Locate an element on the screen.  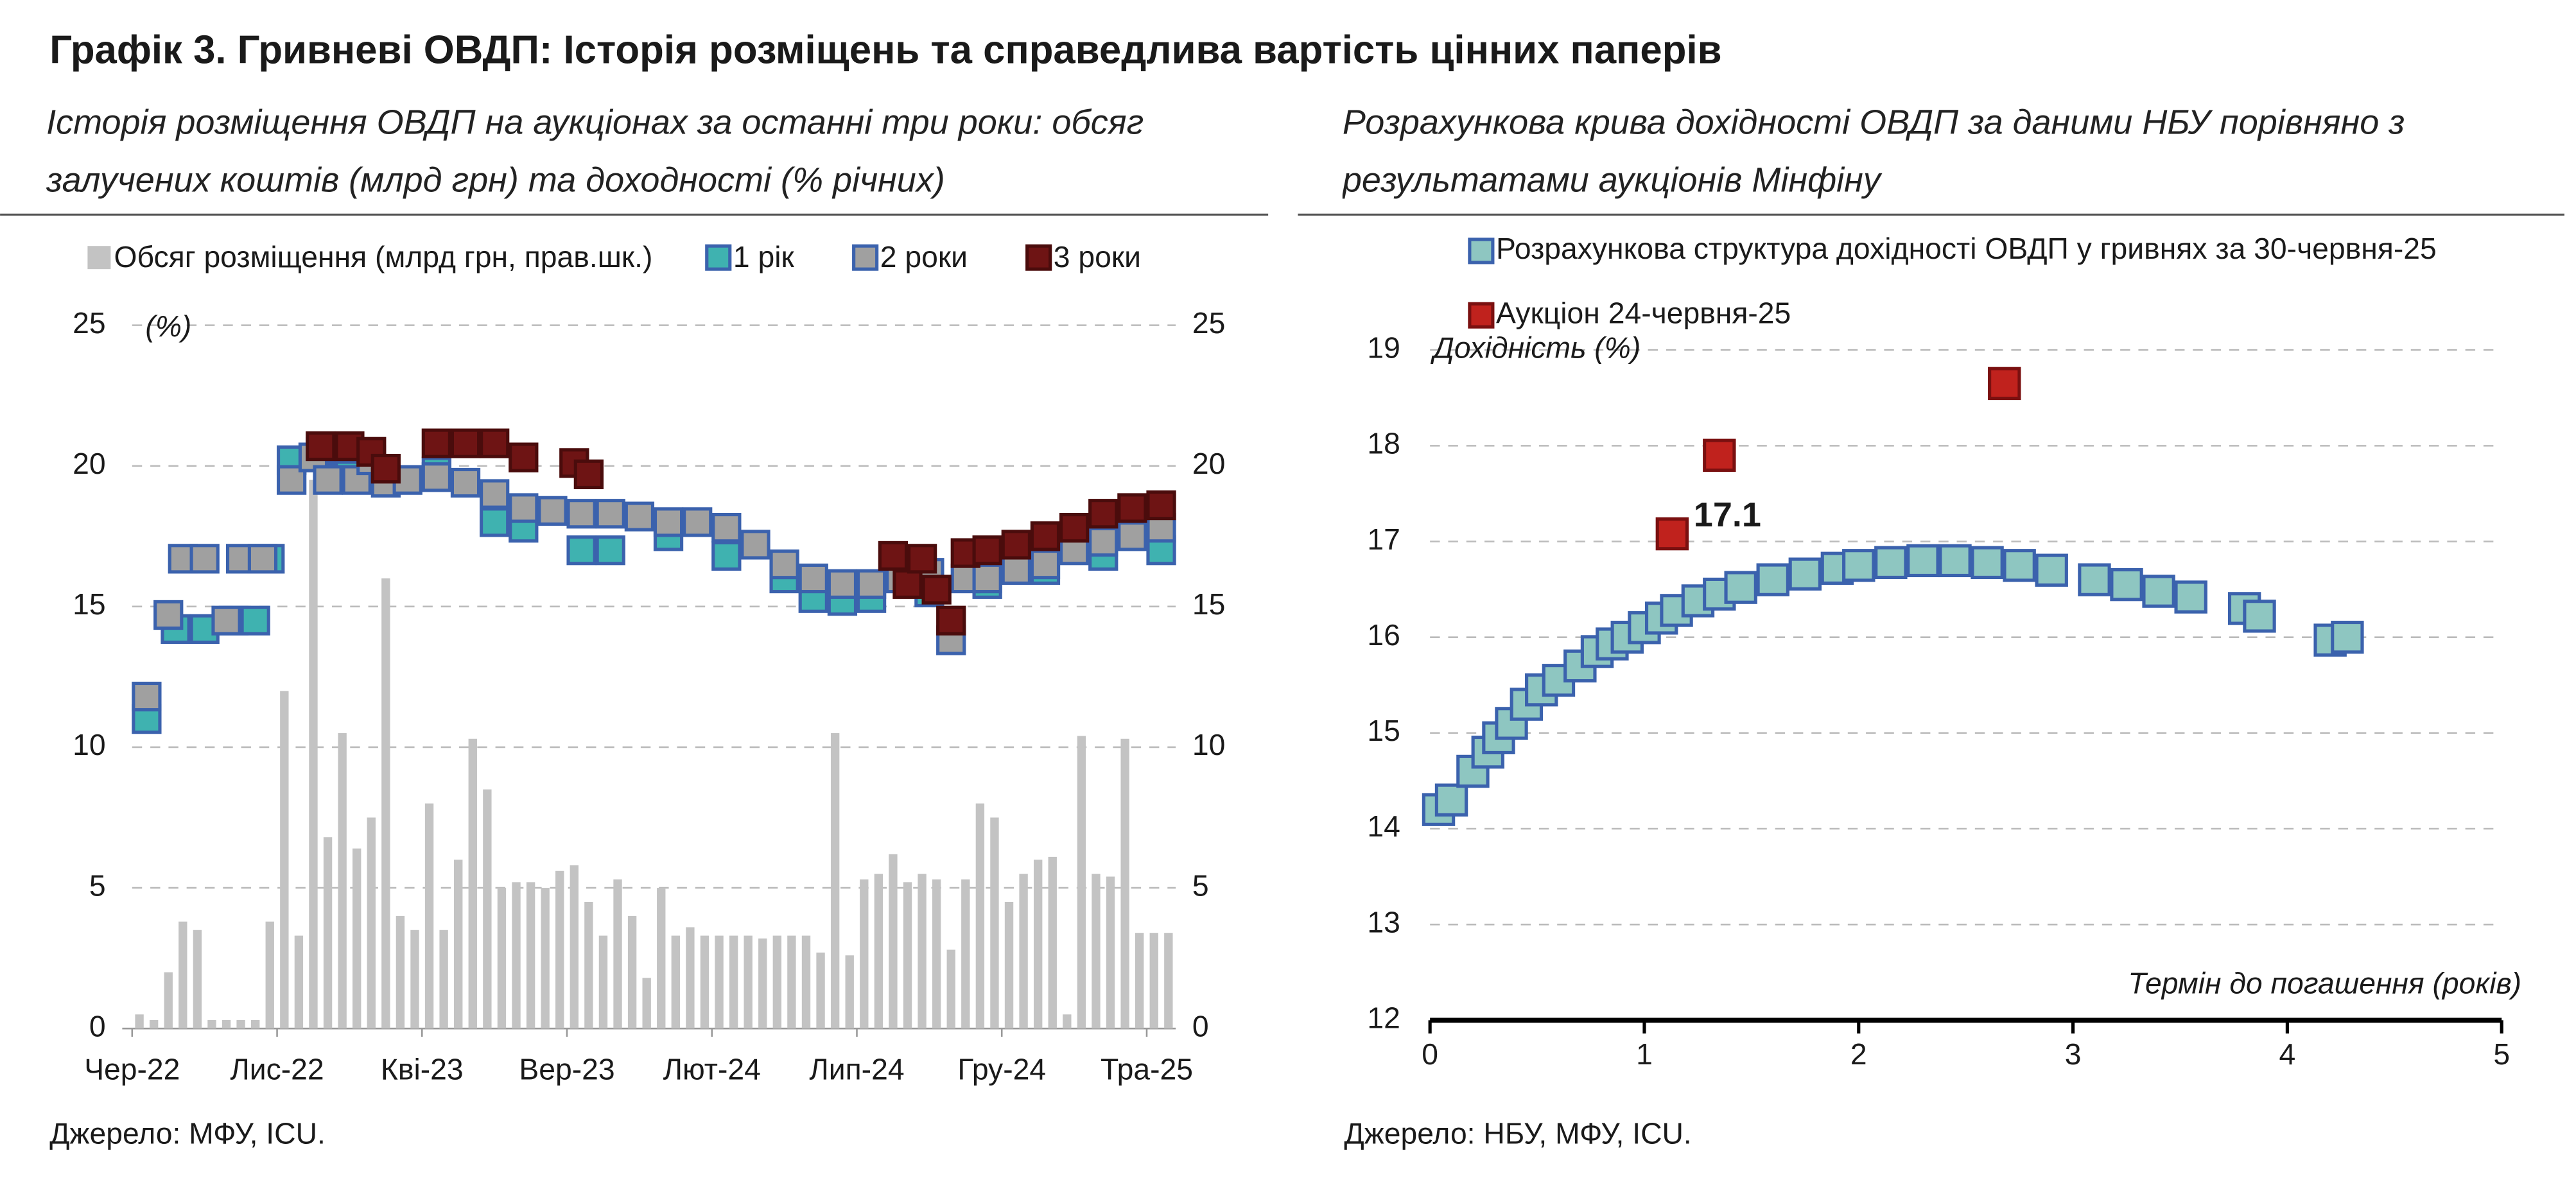
data-label: 17.1 is located at coordinates (1727, 515).